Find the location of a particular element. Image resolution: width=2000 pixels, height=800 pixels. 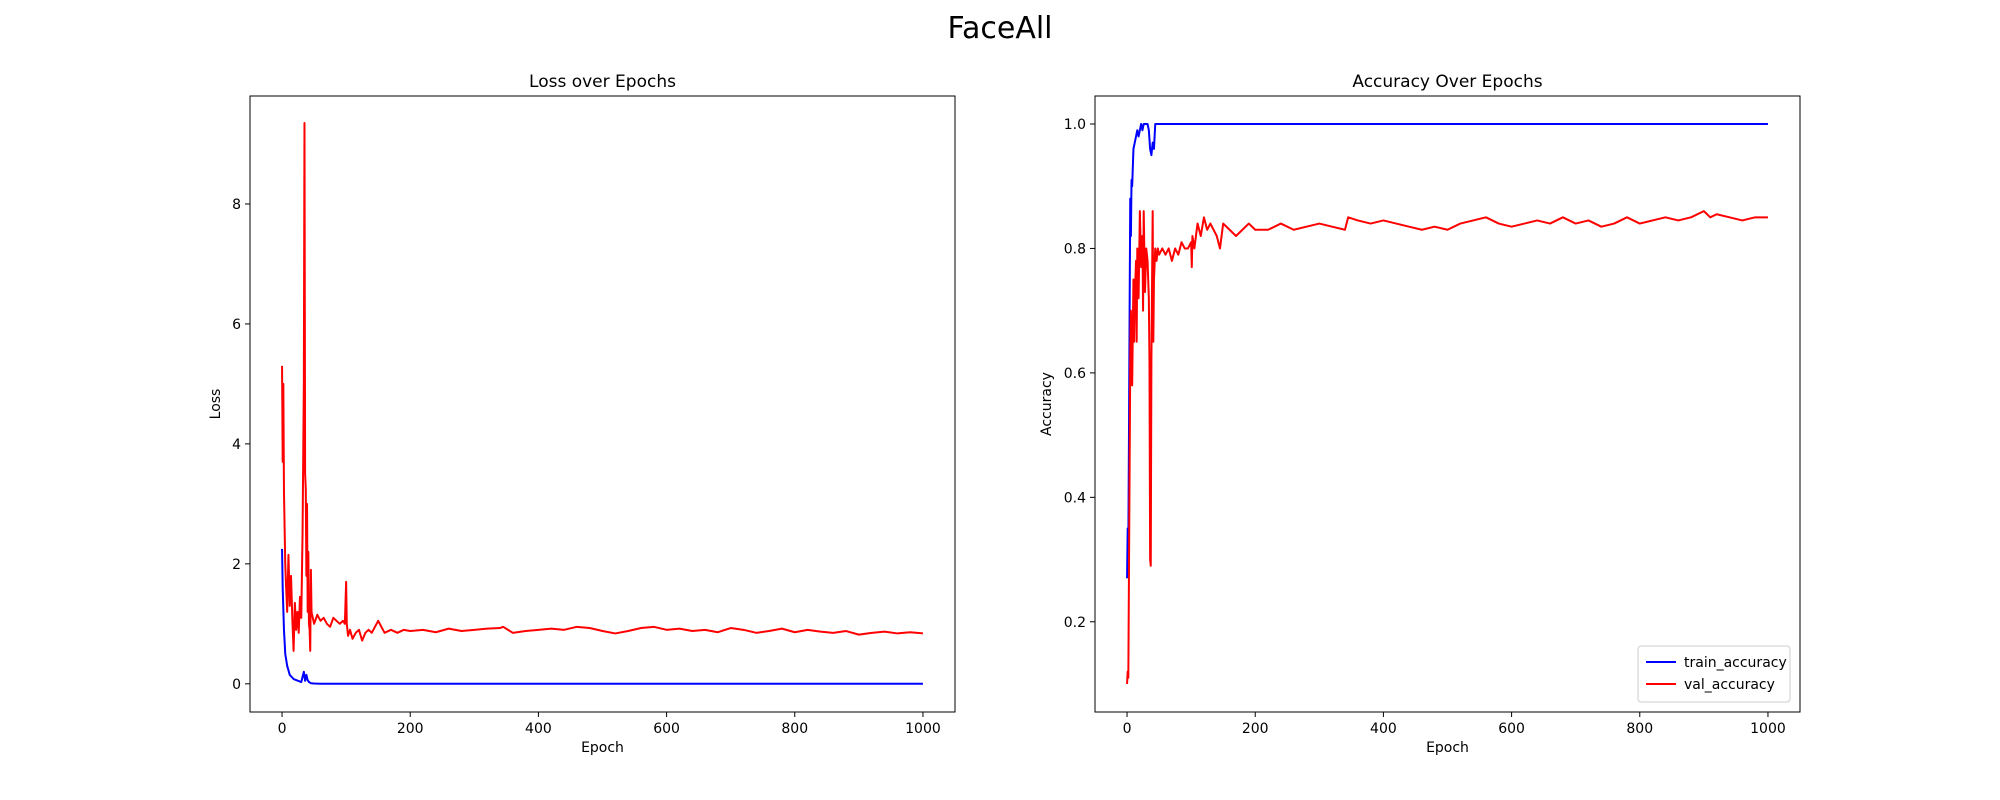

legend: train_accuracy val_accuracy is located at coordinates (1714, 674).